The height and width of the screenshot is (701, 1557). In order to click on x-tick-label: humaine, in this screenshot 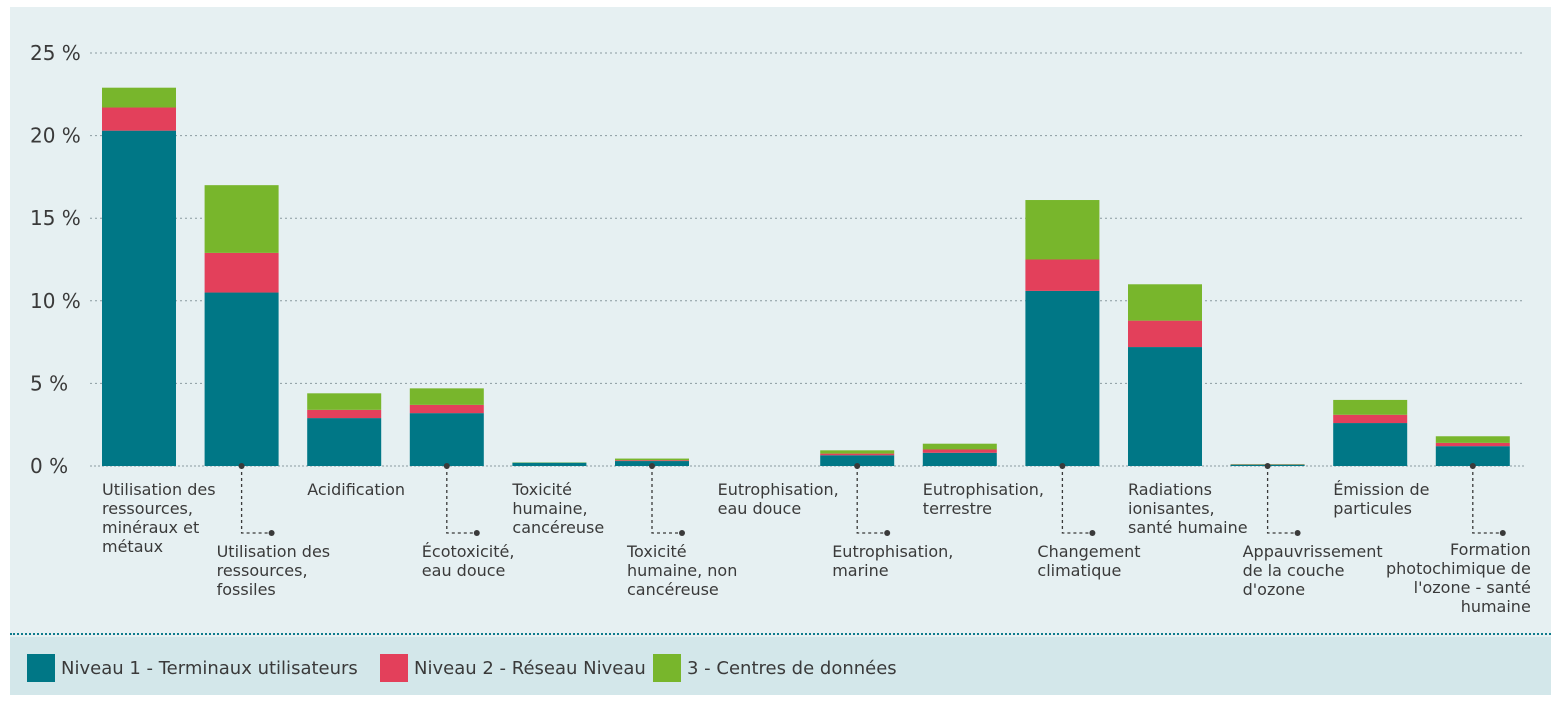, I will do `click(549, 508)`.